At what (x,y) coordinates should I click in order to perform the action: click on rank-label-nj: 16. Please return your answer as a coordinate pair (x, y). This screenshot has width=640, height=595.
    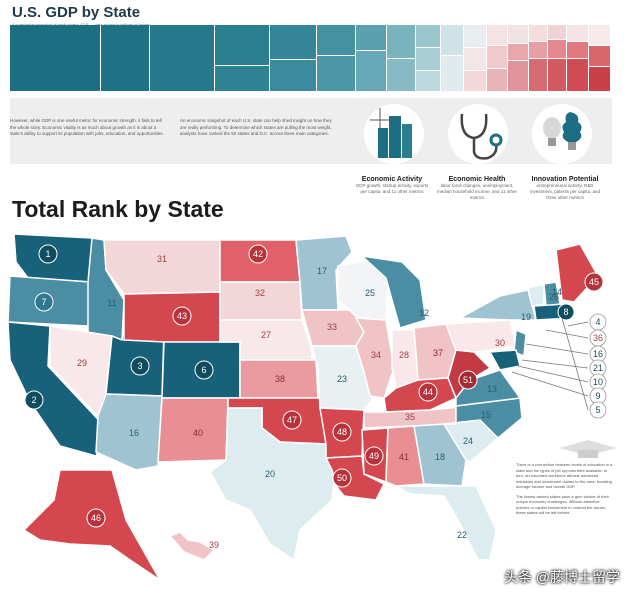
    Looking at the image, I should click on (598, 354).